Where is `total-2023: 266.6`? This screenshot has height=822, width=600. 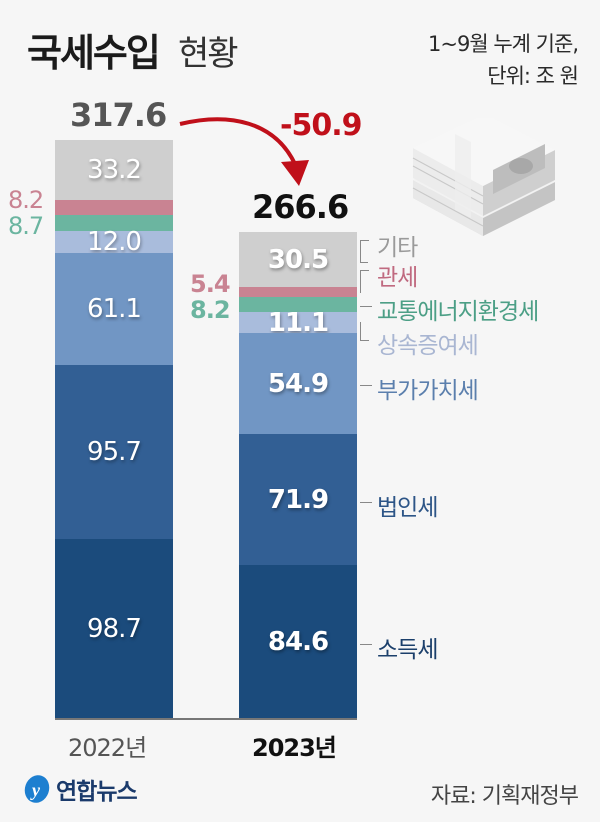 total-2023: 266.6 is located at coordinates (300, 207).